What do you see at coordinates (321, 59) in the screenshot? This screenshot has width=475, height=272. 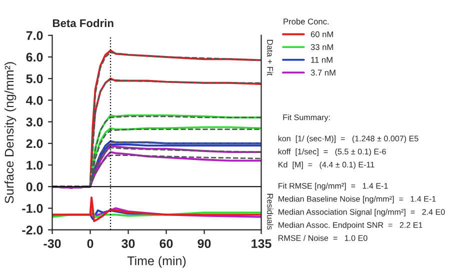 I see `legend-label: 11 nM` at bounding box center [321, 59].